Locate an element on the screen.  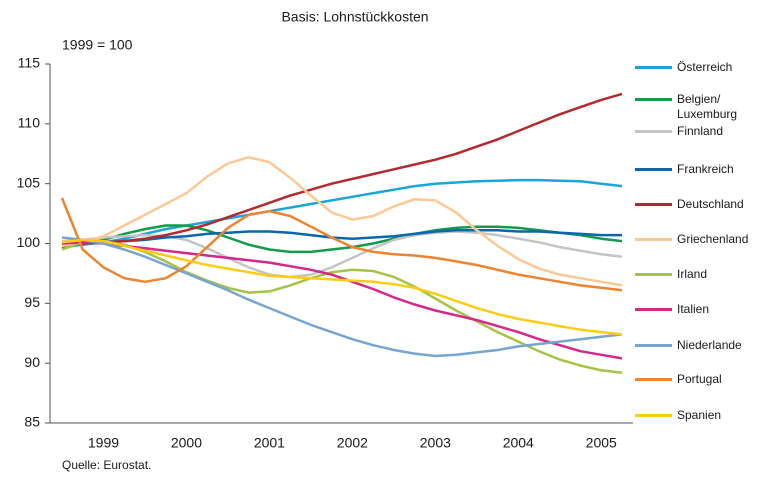
source-note: Quelle: Eurostat. is located at coordinates (106, 465).